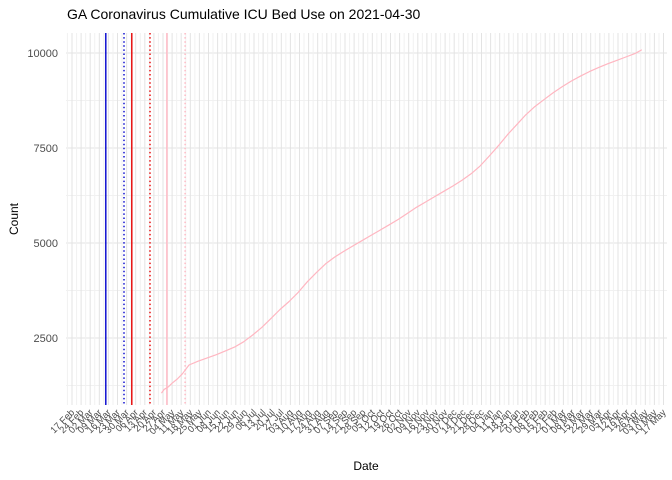 The height and width of the screenshot is (480, 672). What do you see at coordinates (46, 339) in the screenshot?
I see `y-tick-label: 2500` at bounding box center [46, 339].